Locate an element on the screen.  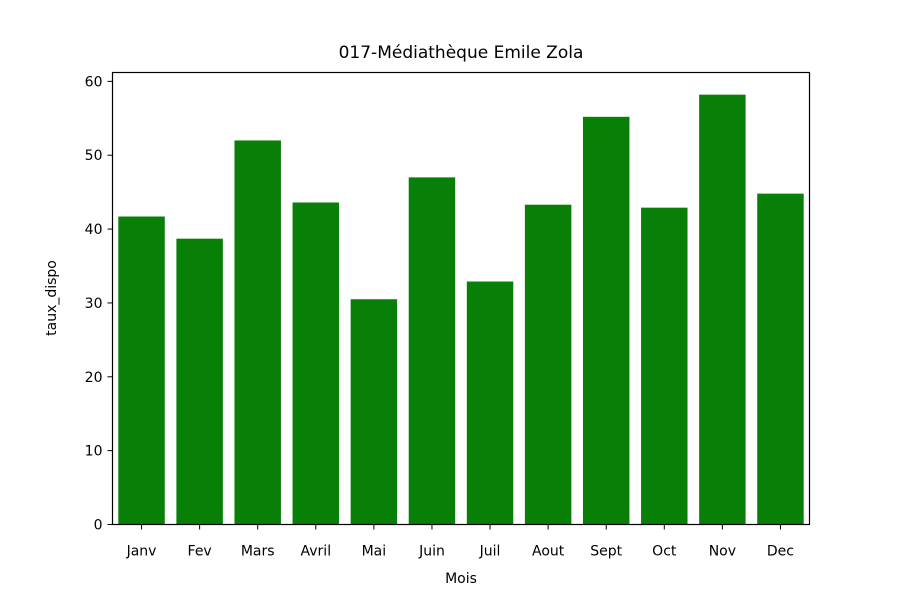
y-axis: 0 10 20 30 40 50 60 is located at coordinates (99, 304).